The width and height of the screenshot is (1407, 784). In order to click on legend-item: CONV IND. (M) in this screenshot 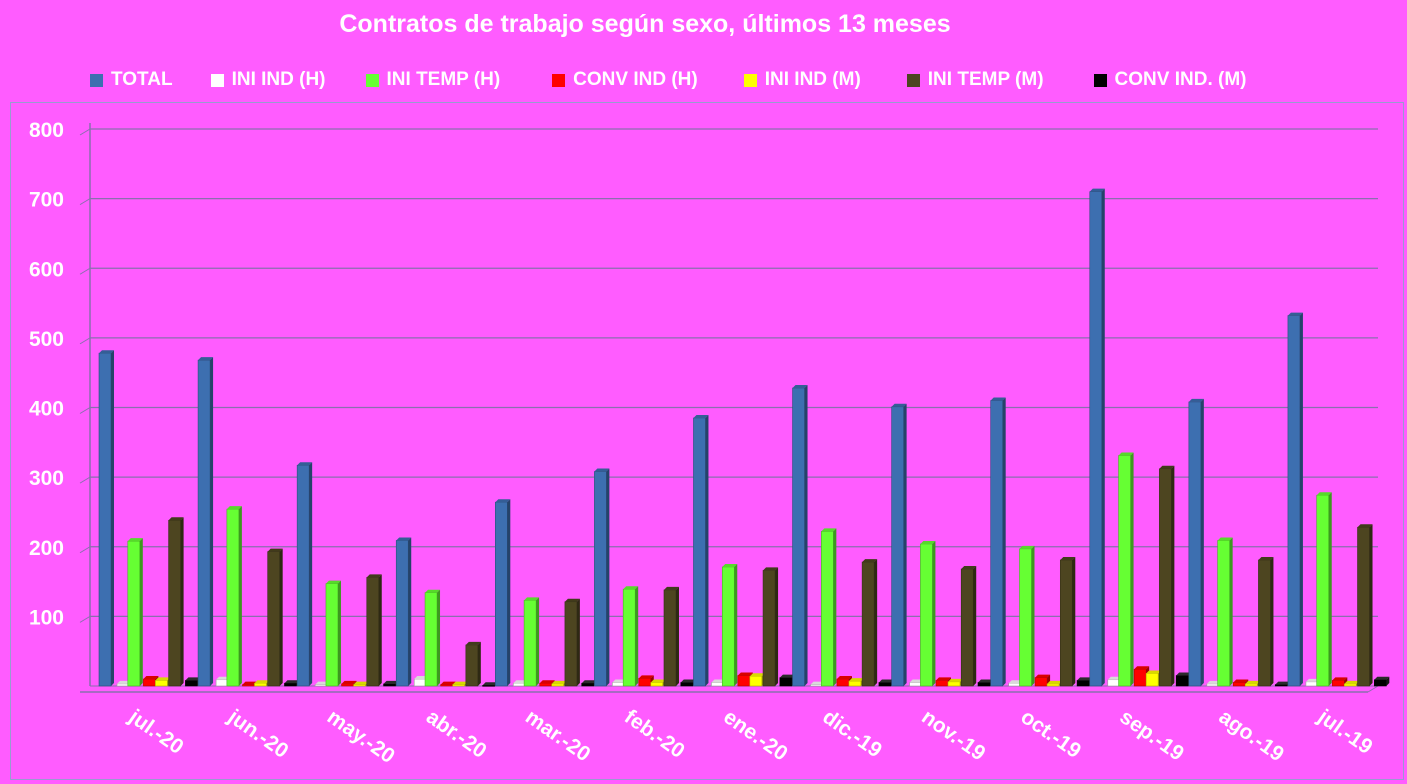, I will do `click(1169, 80)`.